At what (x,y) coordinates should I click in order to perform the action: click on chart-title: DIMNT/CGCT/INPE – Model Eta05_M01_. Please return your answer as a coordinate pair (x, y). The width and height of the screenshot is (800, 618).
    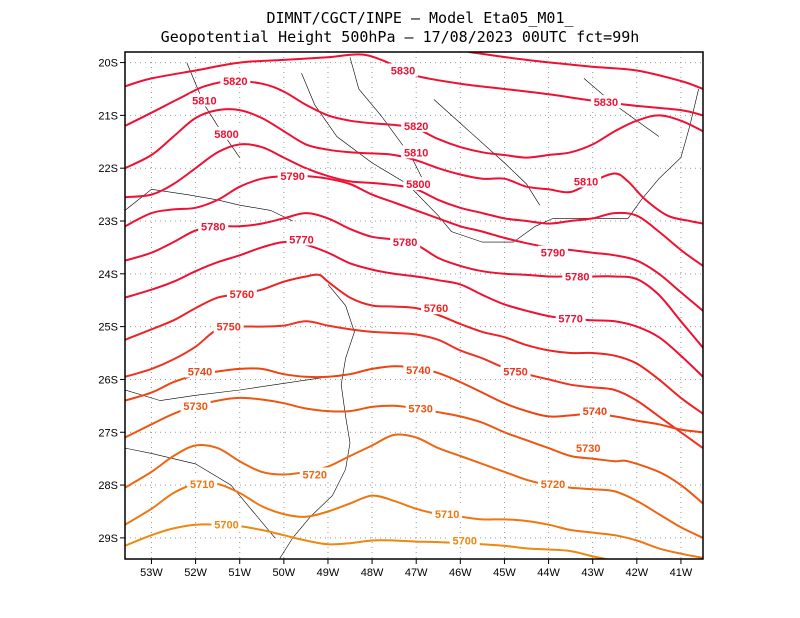
    Looking at the image, I should click on (420, 18).